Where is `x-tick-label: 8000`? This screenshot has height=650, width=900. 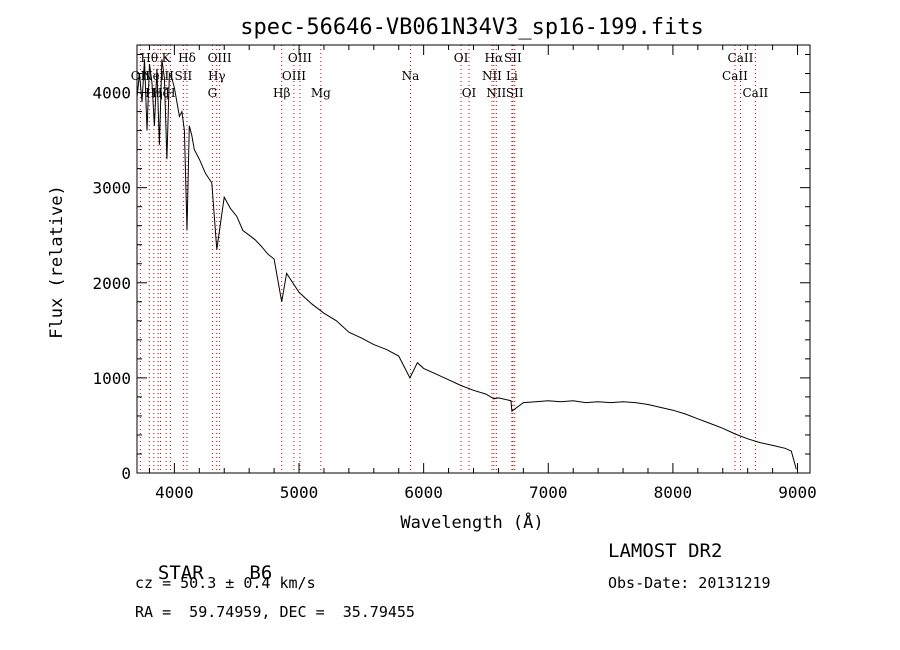 x-tick-label: 8000 is located at coordinates (673, 492).